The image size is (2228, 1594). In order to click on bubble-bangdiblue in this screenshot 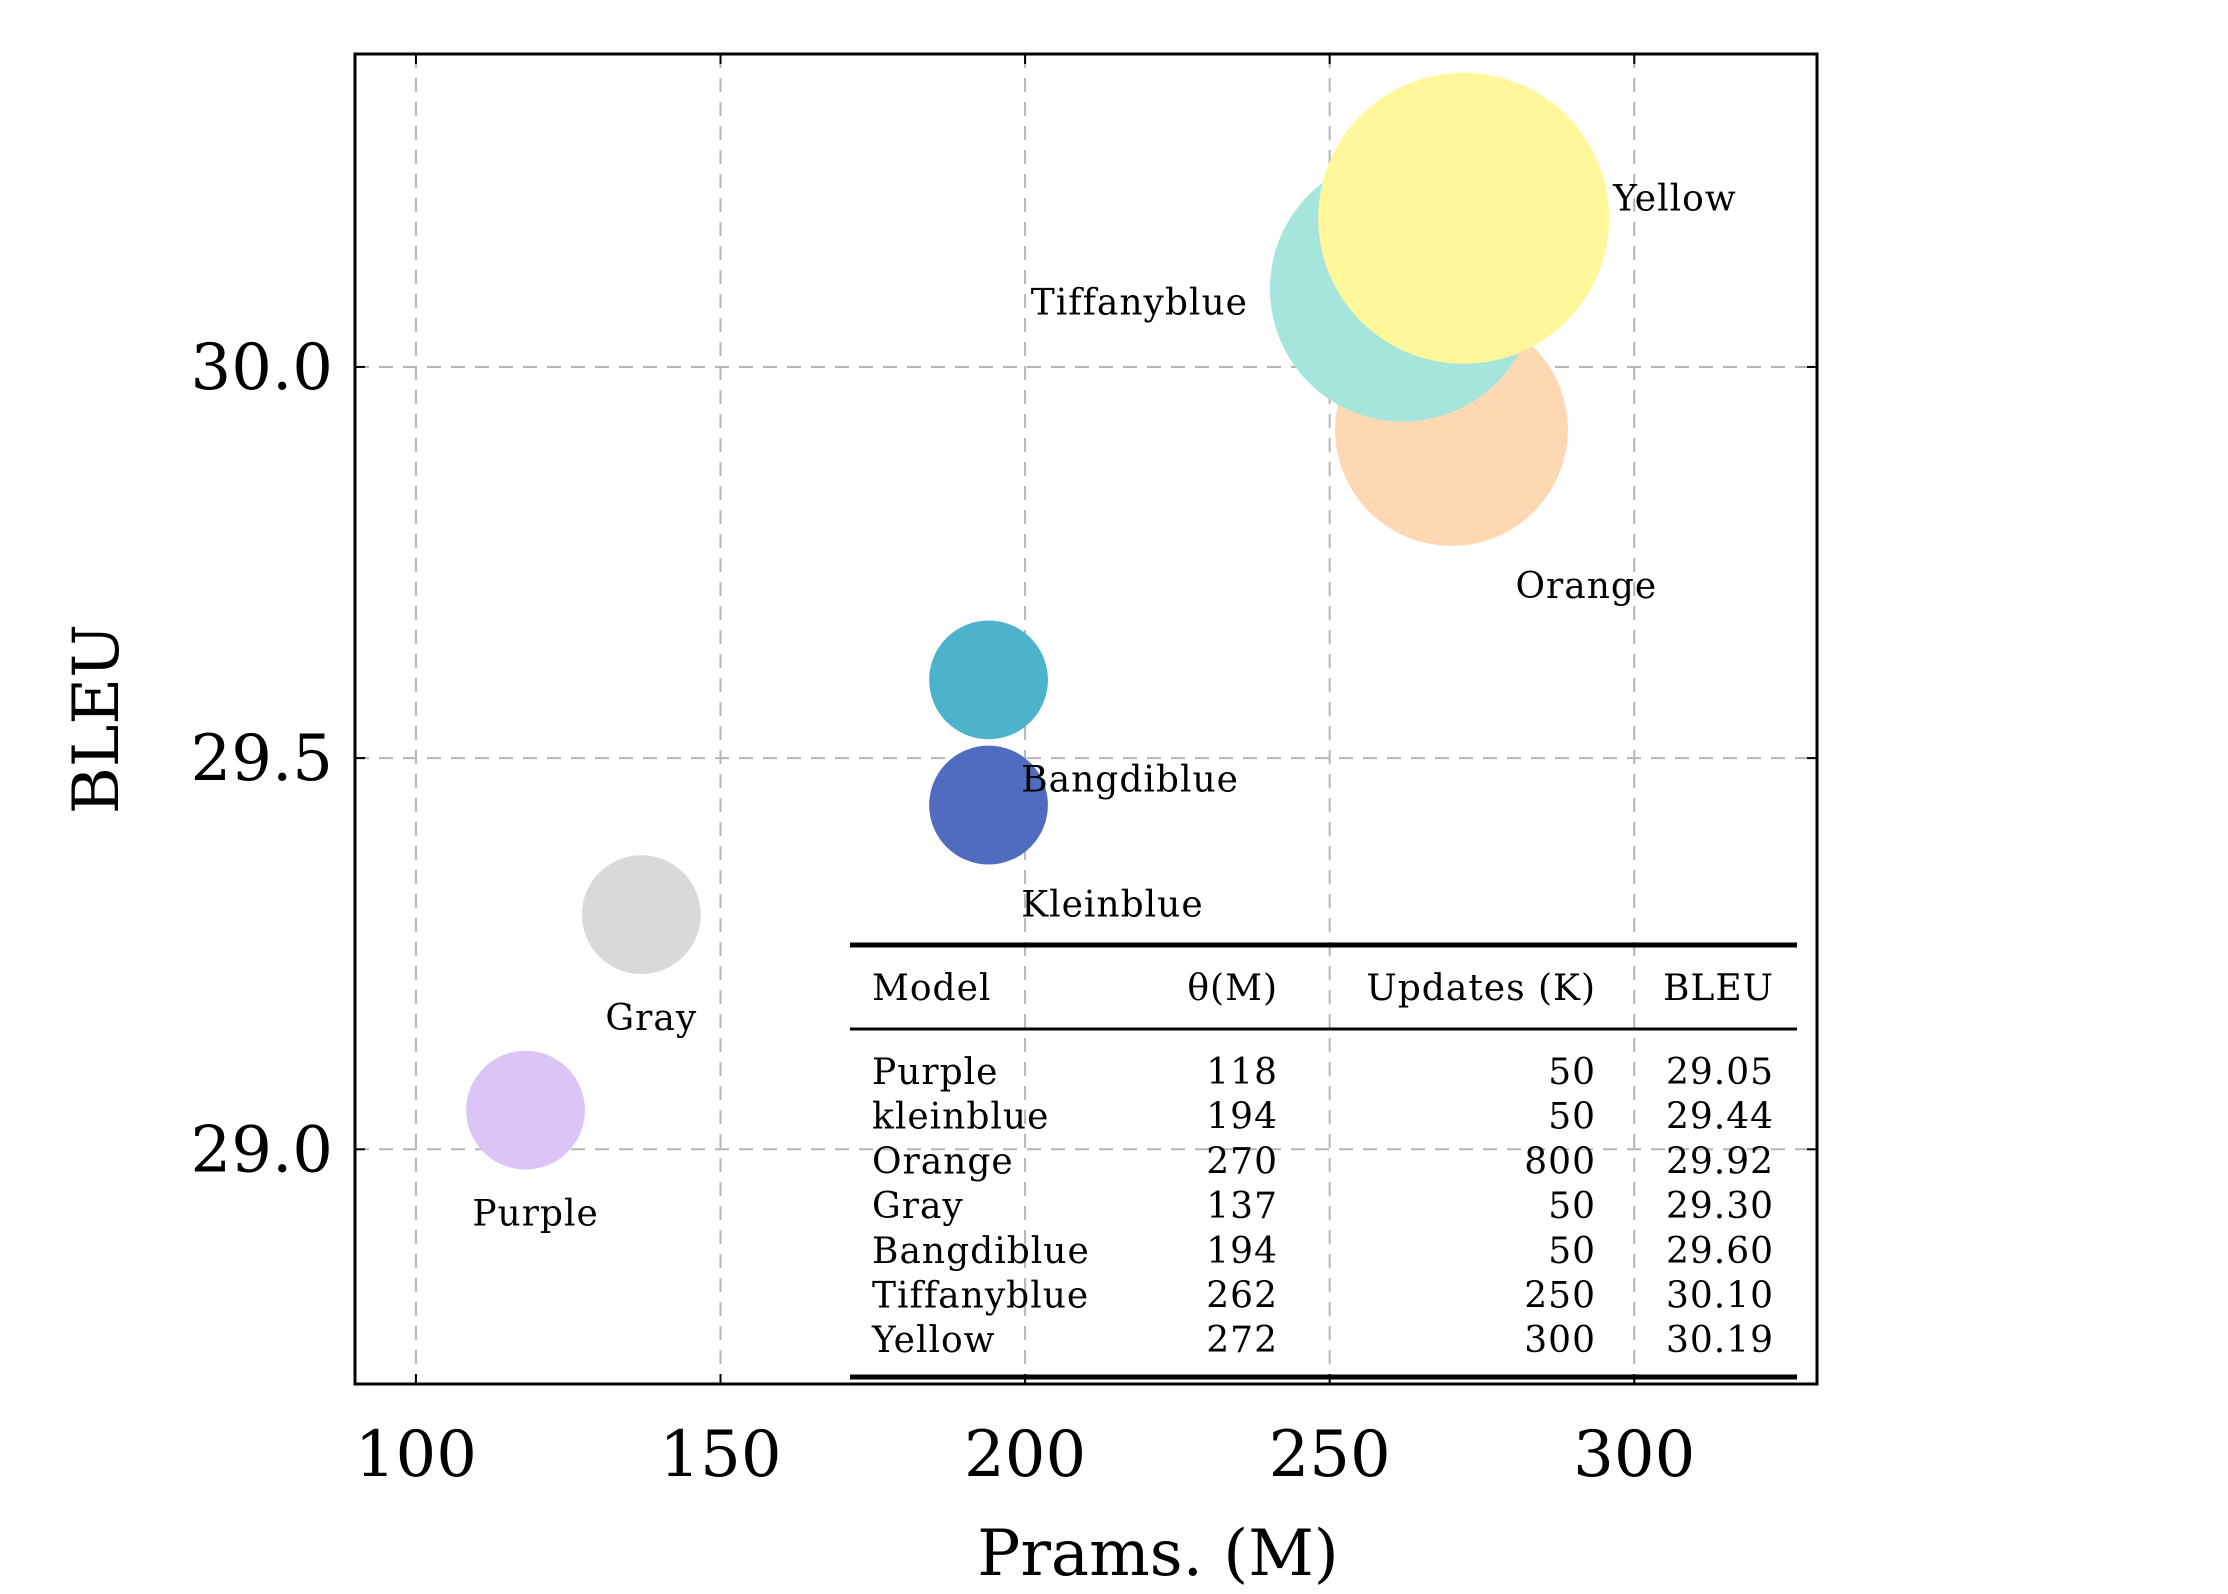, I will do `click(988, 680)`.